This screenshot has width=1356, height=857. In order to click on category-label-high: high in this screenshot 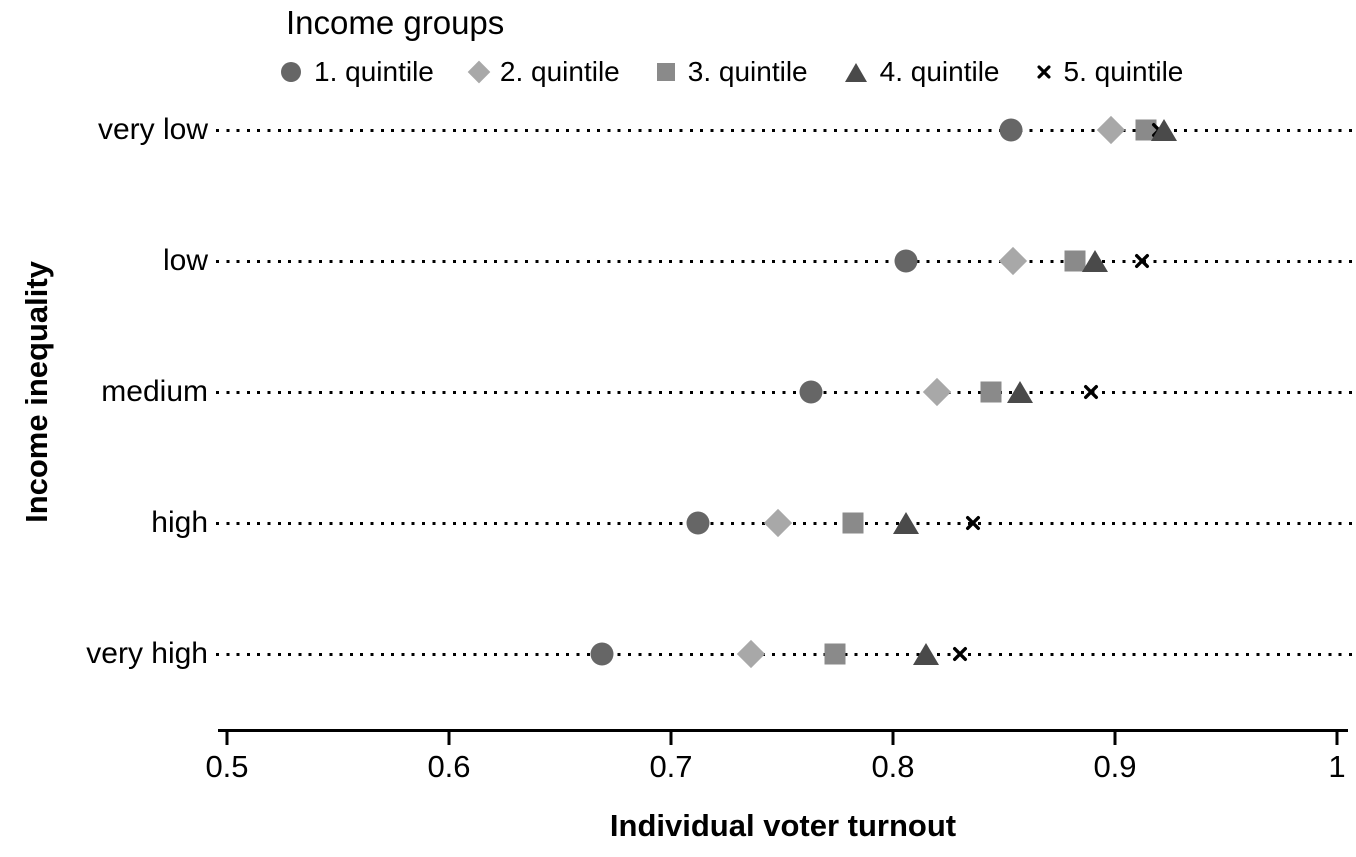, I will do `click(179, 522)`.